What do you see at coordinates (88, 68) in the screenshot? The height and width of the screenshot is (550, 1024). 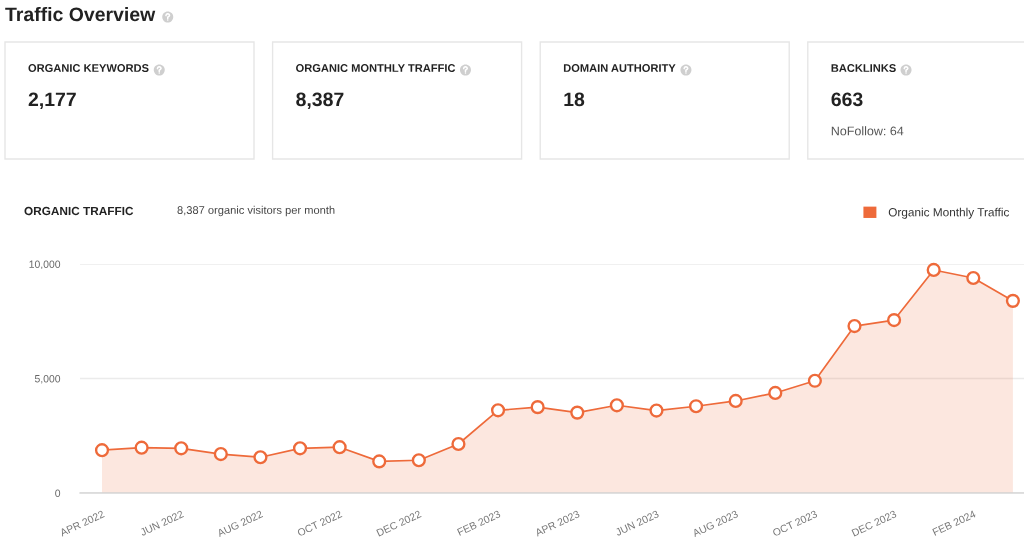 I see `category-label: ORGANIC KEYWORDS` at bounding box center [88, 68].